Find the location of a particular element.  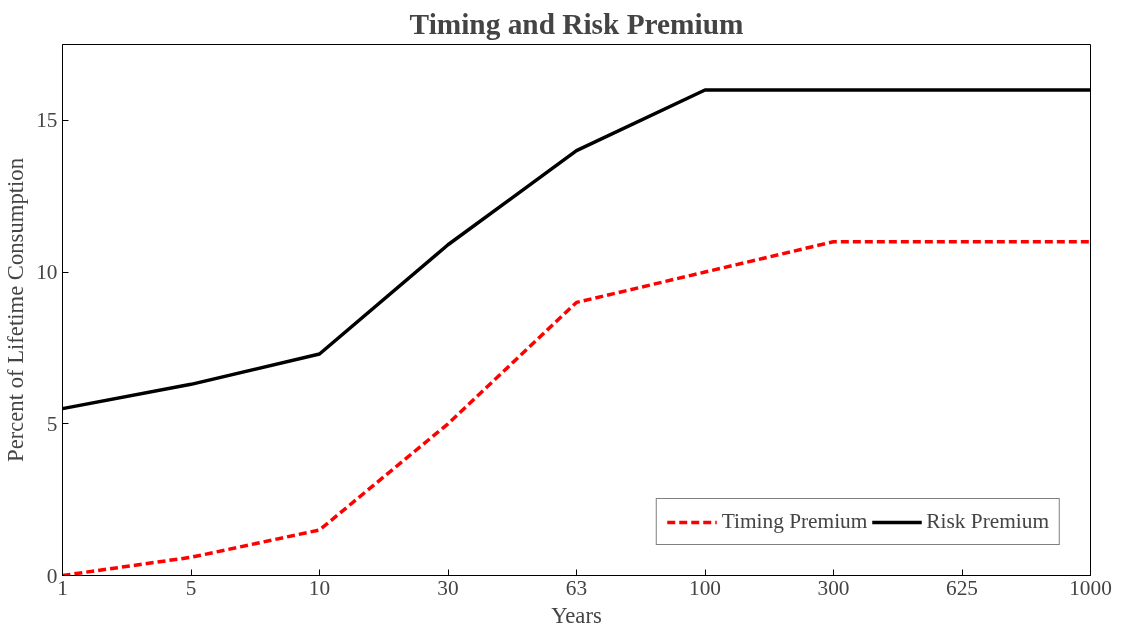

x-tick-label: 625 is located at coordinates (962, 587).